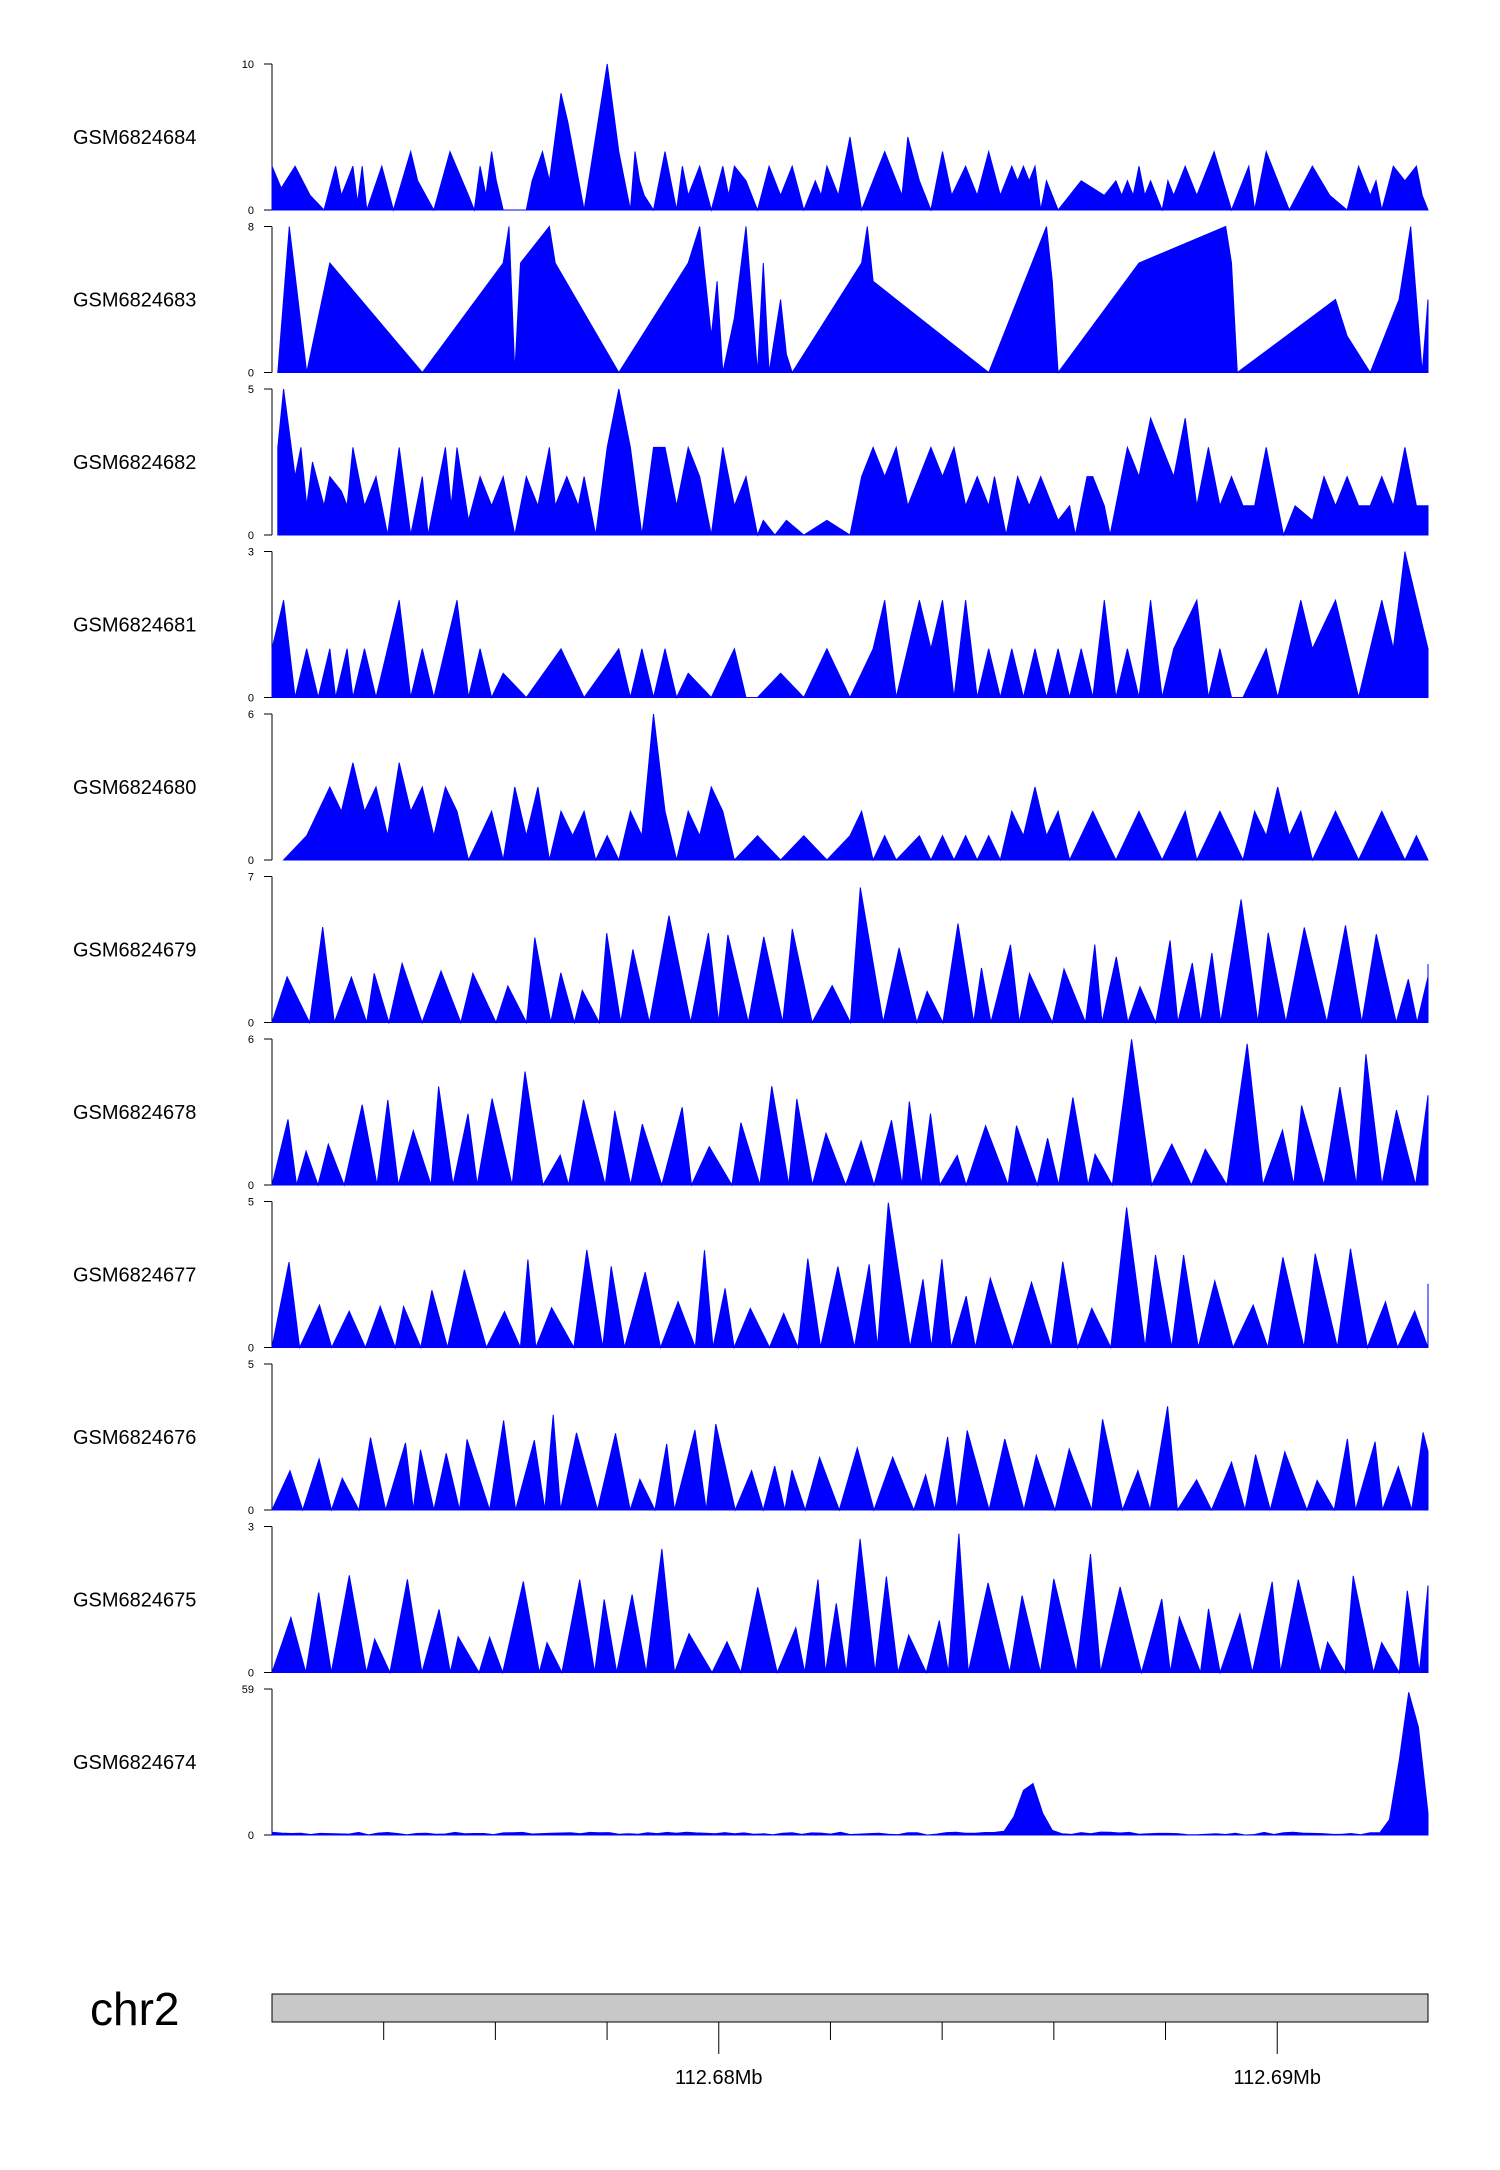  What do you see at coordinates (853, 462) in the screenshot?
I see `coverage-area-GSM6824682` at bounding box center [853, 462].